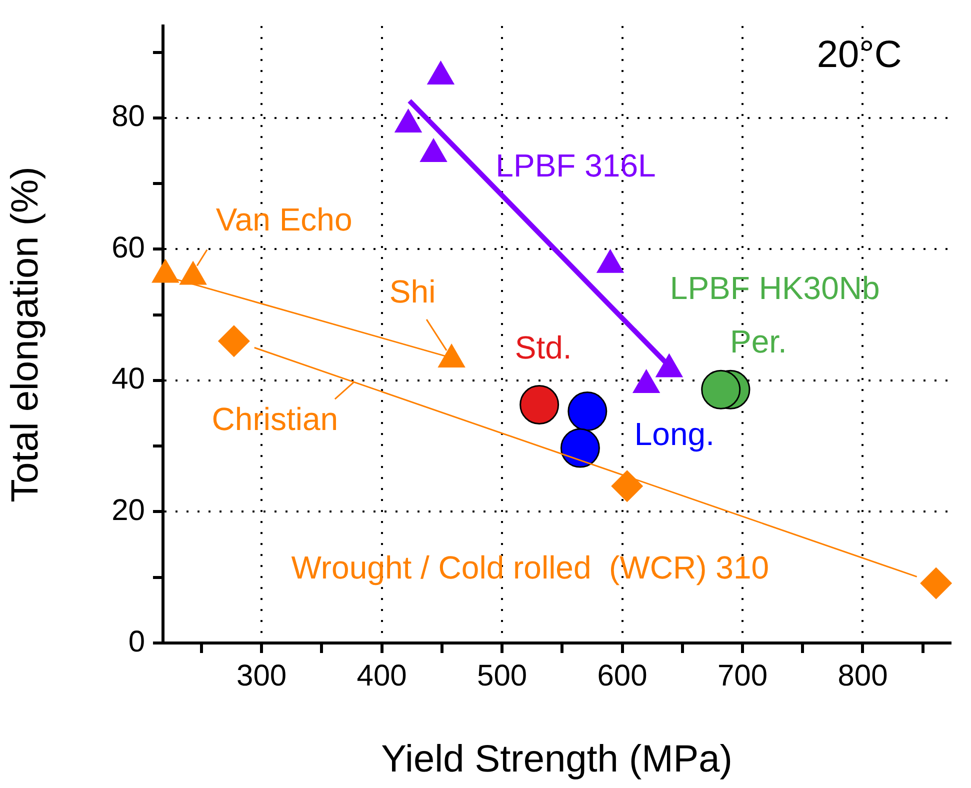  Describe the element at coordinates (502, 675) in the screenshot. I see `x-tick-label: 500` at that location.